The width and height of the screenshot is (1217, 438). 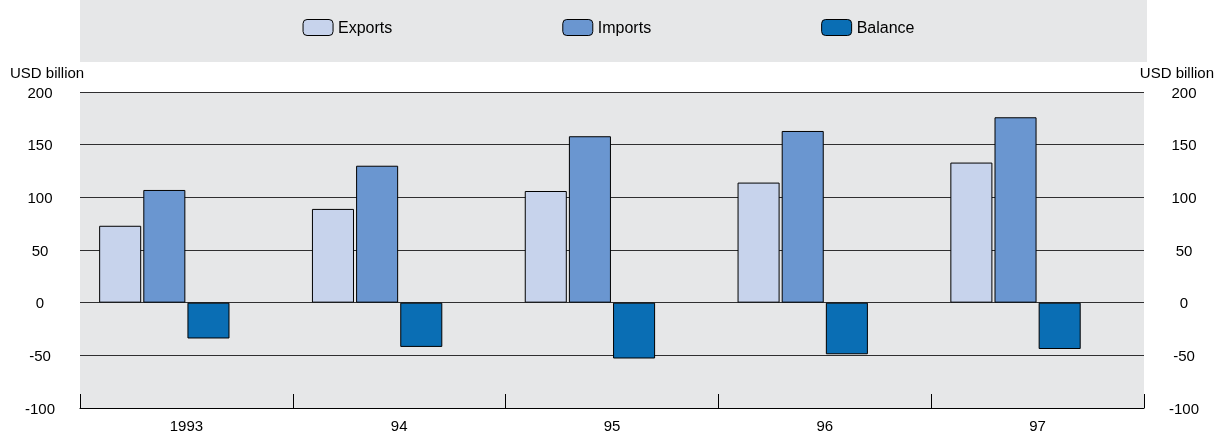 I want to click on y-tick-label: 50, so click(x=40, y=250).